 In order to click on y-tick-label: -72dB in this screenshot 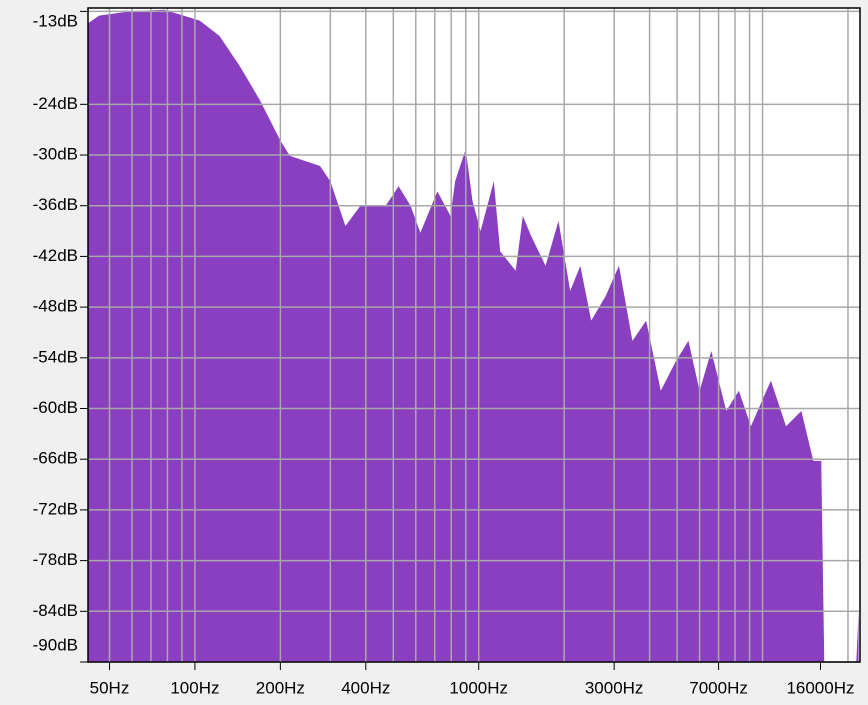, I will do `click(55, 508)`.